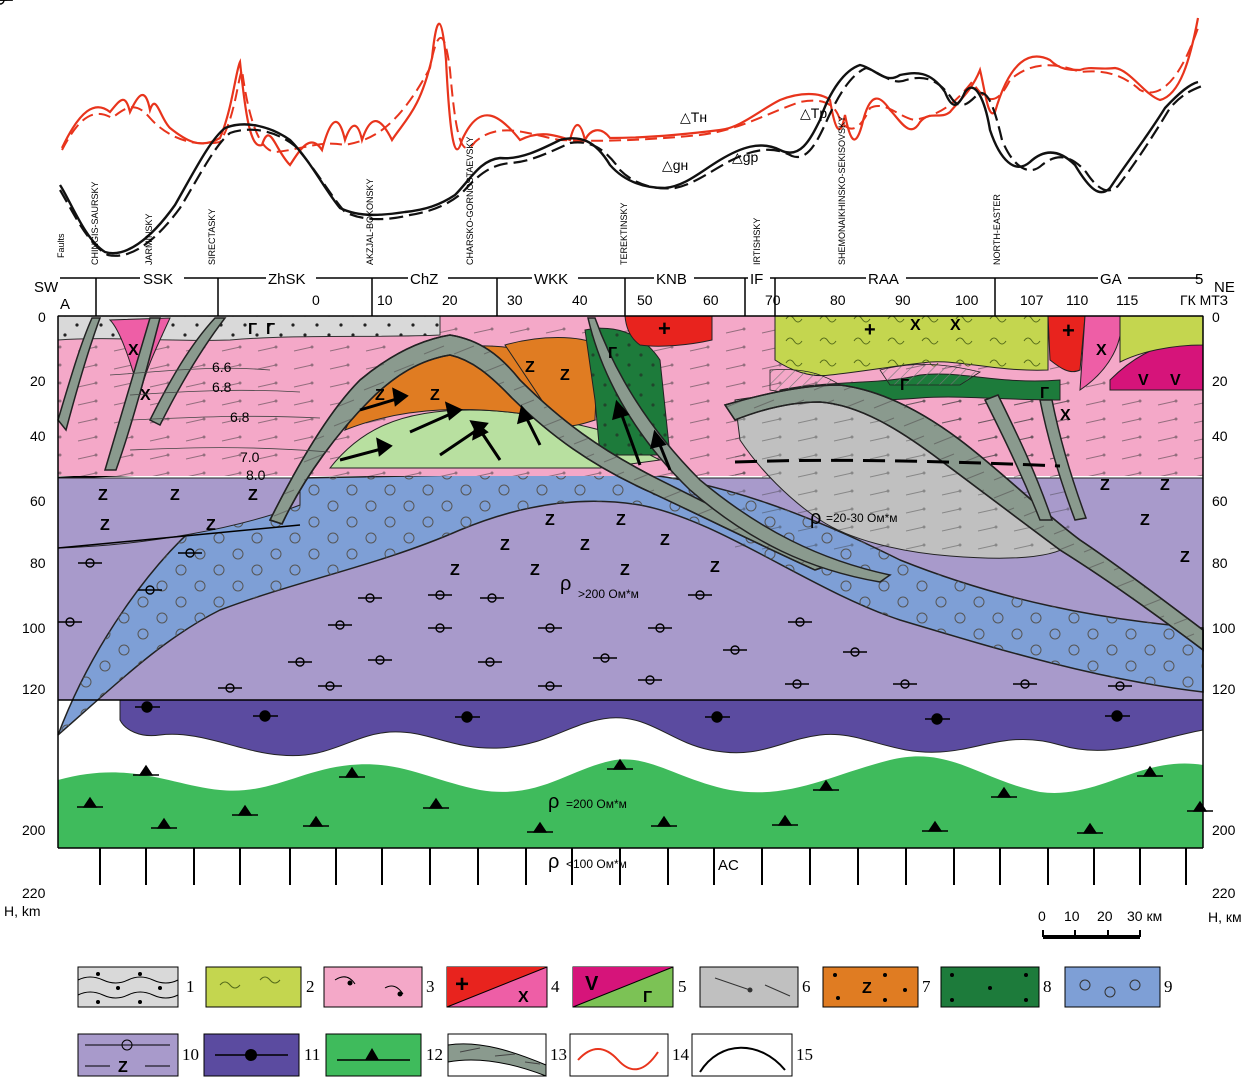 The image size is (1258, 1089). Describe the element at coordinates (503, 987) in the screenshot. I see `legend-item-4: + X 4` at that location.